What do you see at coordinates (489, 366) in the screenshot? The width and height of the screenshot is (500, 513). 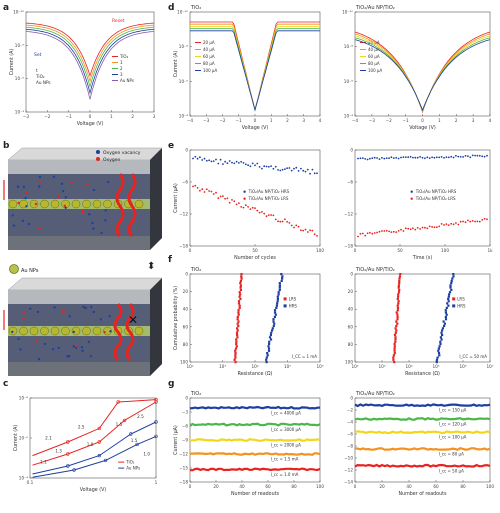 I see `f2-x-tick-label: 10⁷` at bounding box center [489, 366].